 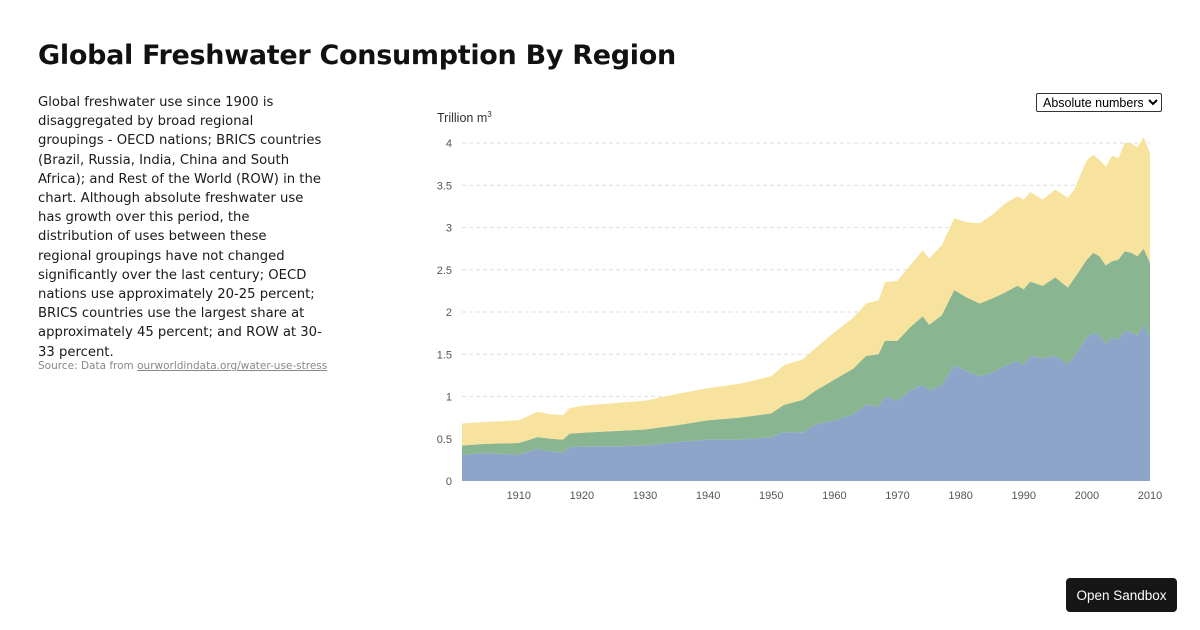 I want to click on x-tick-label: 1920, so click(x=582, y=496).